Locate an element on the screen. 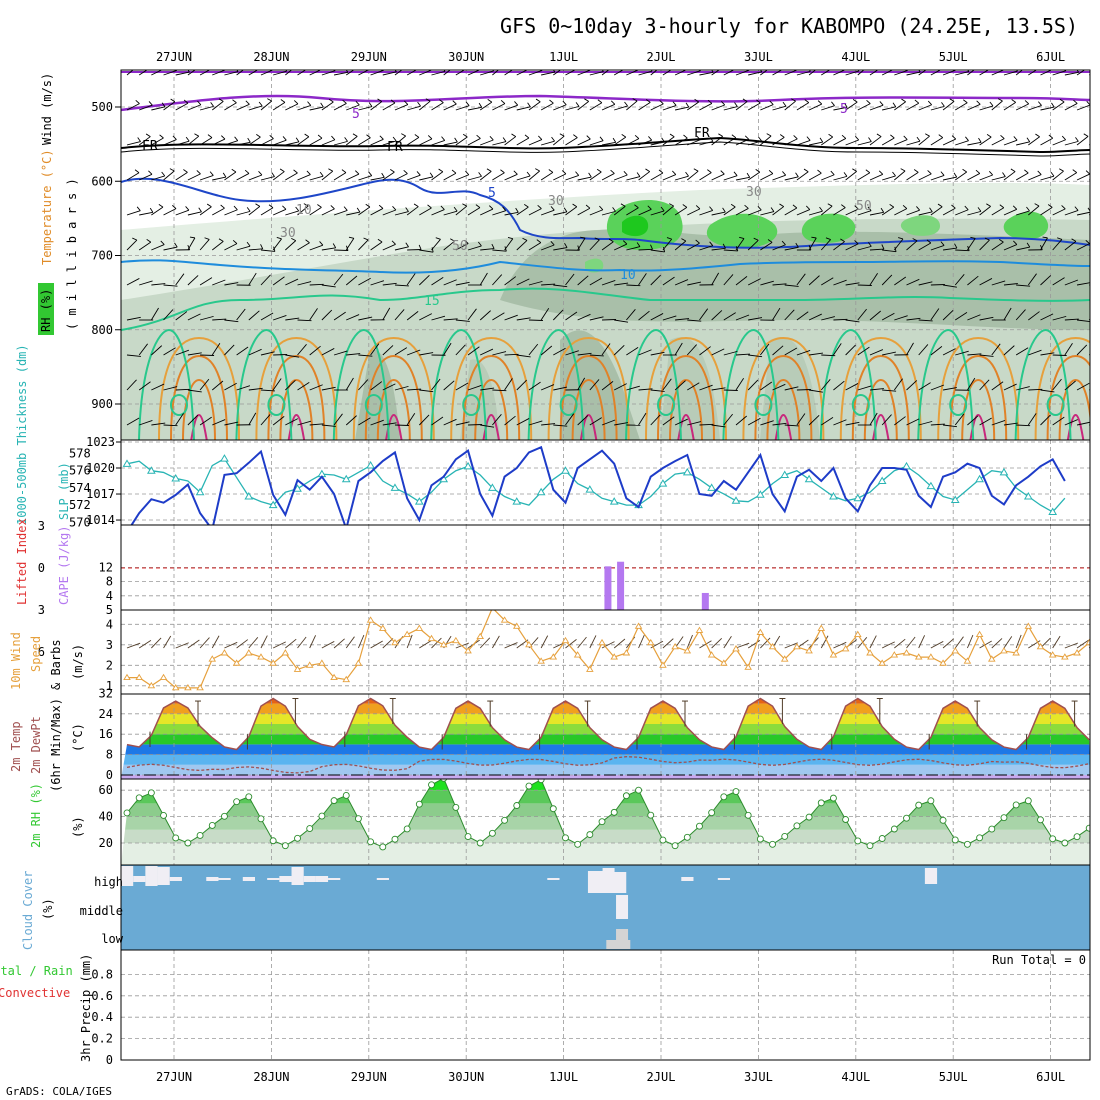  precip-ticklabel-1: 0.2 is located at coordinates (102, 1039).